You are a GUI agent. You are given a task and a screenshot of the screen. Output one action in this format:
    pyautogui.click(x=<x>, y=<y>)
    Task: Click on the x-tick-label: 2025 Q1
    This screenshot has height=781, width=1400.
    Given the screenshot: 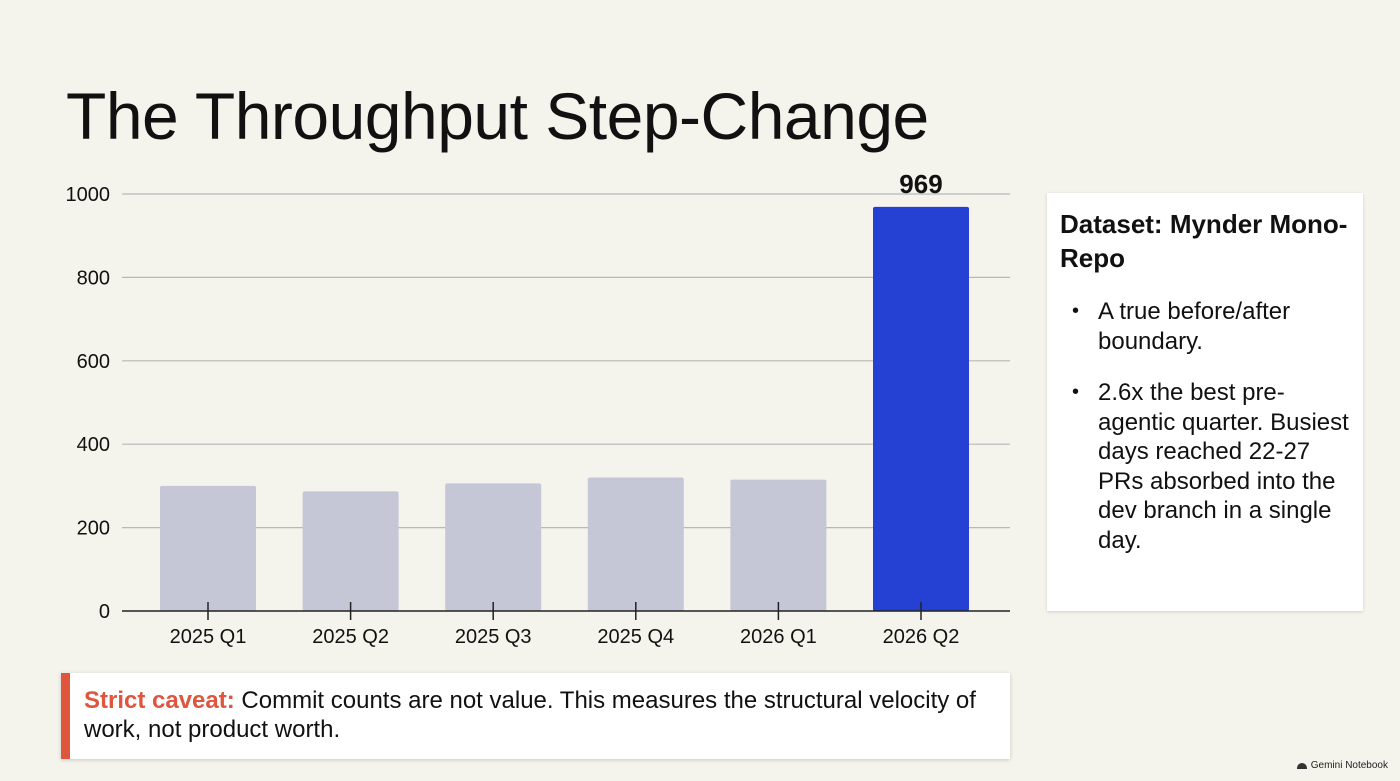 What is the action you would take?
    pyautogui.click(x=208, y=637)
    